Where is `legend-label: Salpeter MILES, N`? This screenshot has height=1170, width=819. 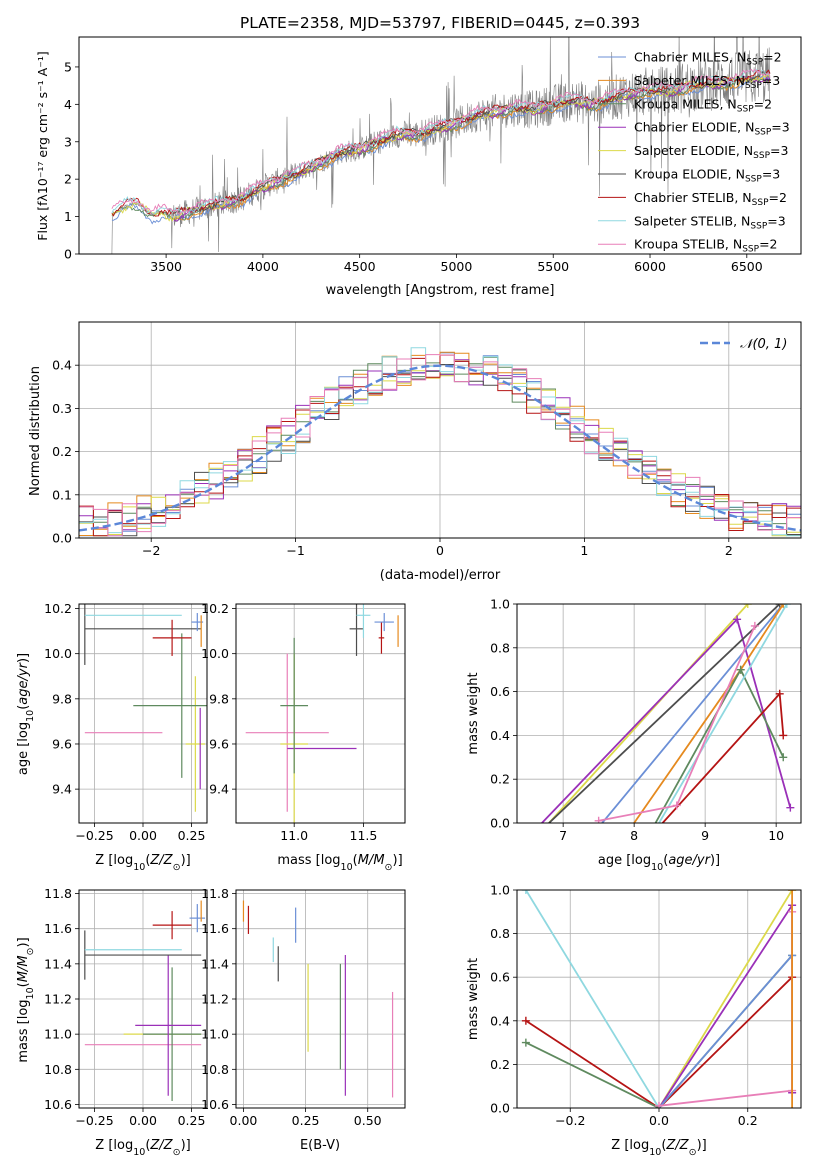 legend-label: Salpeter MILES, N is located at coordinates (689, 80).